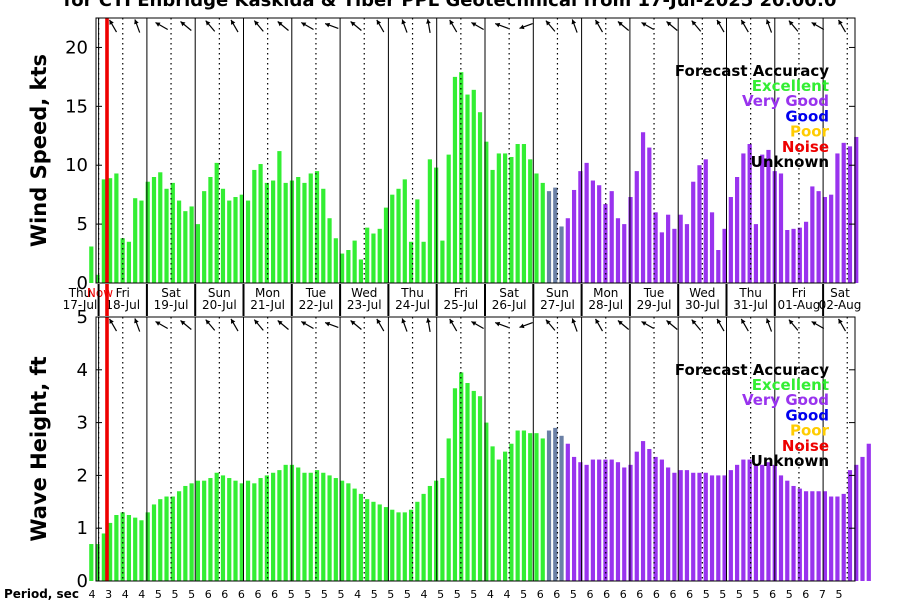  I want to click on legend-item: Unknown, so click(790, 162).